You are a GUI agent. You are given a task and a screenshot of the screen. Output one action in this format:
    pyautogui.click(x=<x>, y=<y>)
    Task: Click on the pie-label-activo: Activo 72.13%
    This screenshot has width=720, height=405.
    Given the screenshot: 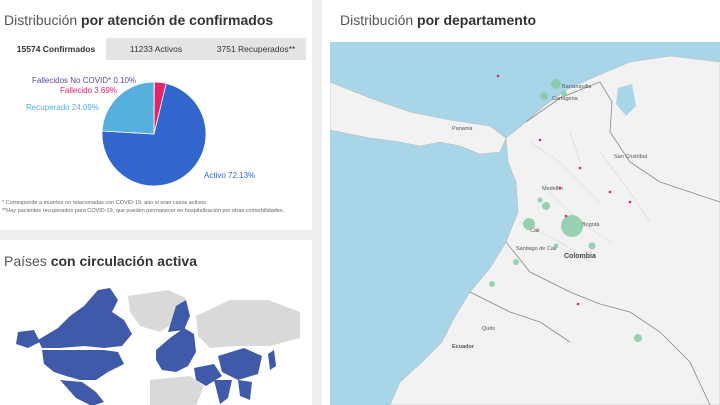 What is the action you would take?
    pyautogui.click(x=230, y=175)
    